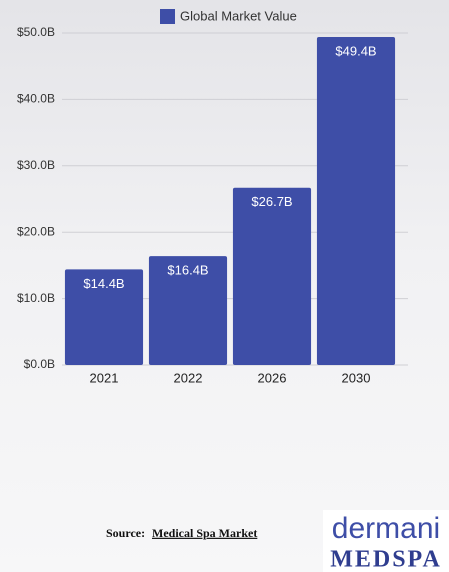 This screenshot has width=449, height=572. Describe the element at coordinates (104, 377) in the screenshot. I see `x-tick-label: 2021` at that location.